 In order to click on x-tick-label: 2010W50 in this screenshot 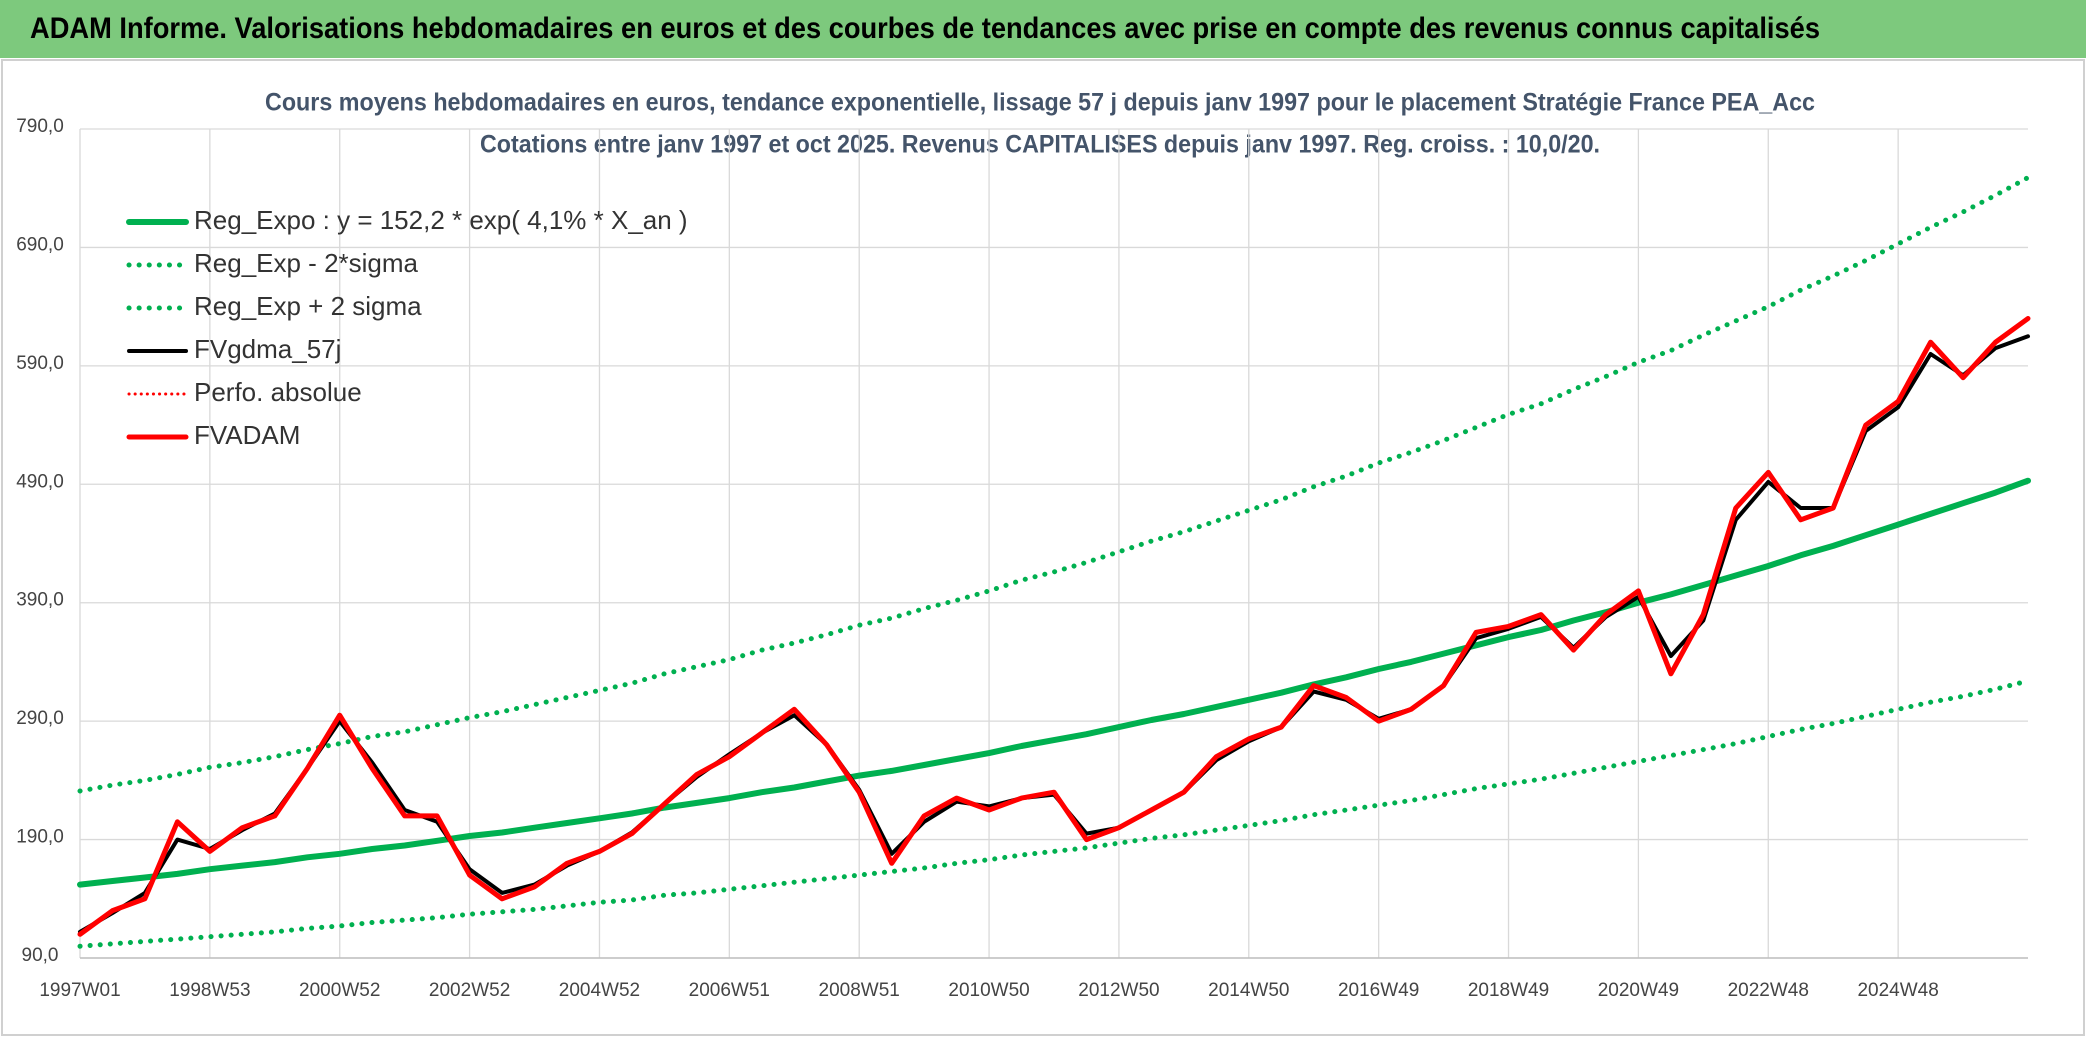, I will do `click(988, 990)`.